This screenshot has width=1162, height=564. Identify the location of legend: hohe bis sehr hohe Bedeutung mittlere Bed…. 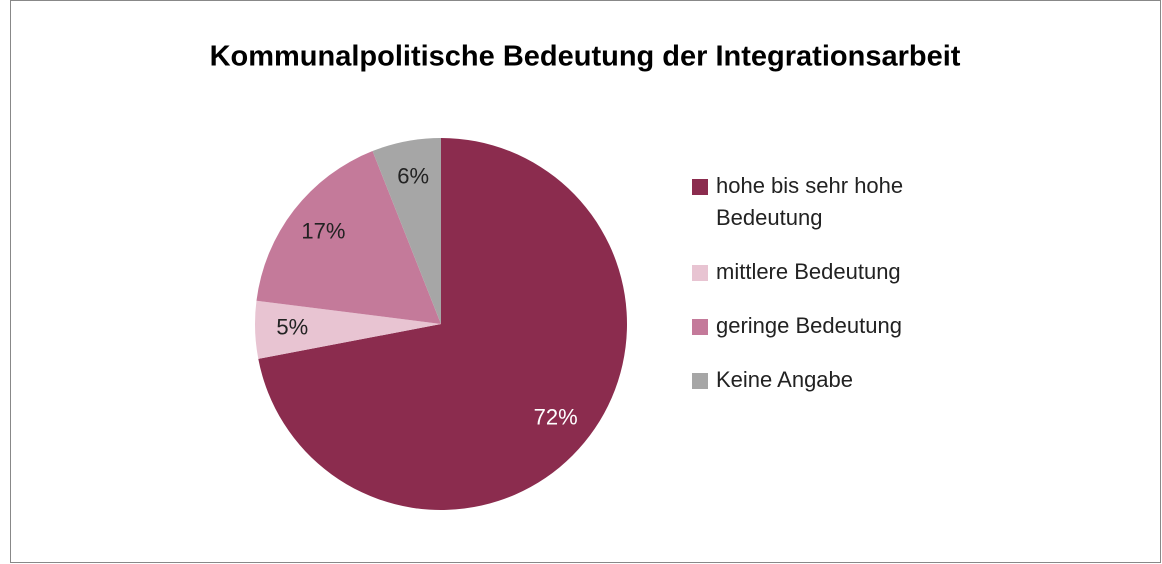
(827, 294).